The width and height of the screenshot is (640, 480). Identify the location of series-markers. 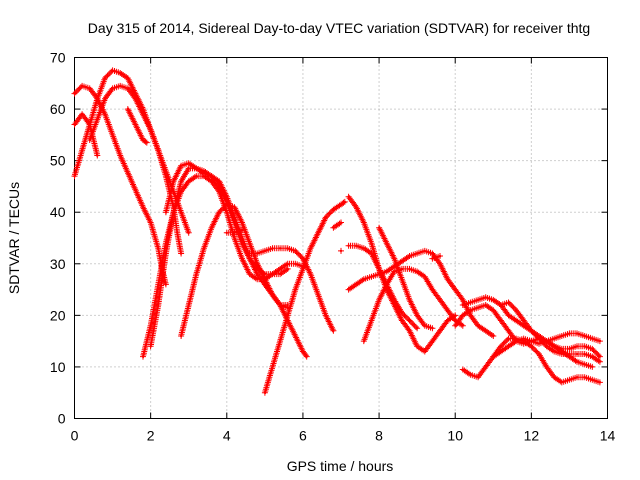
(120, 185).